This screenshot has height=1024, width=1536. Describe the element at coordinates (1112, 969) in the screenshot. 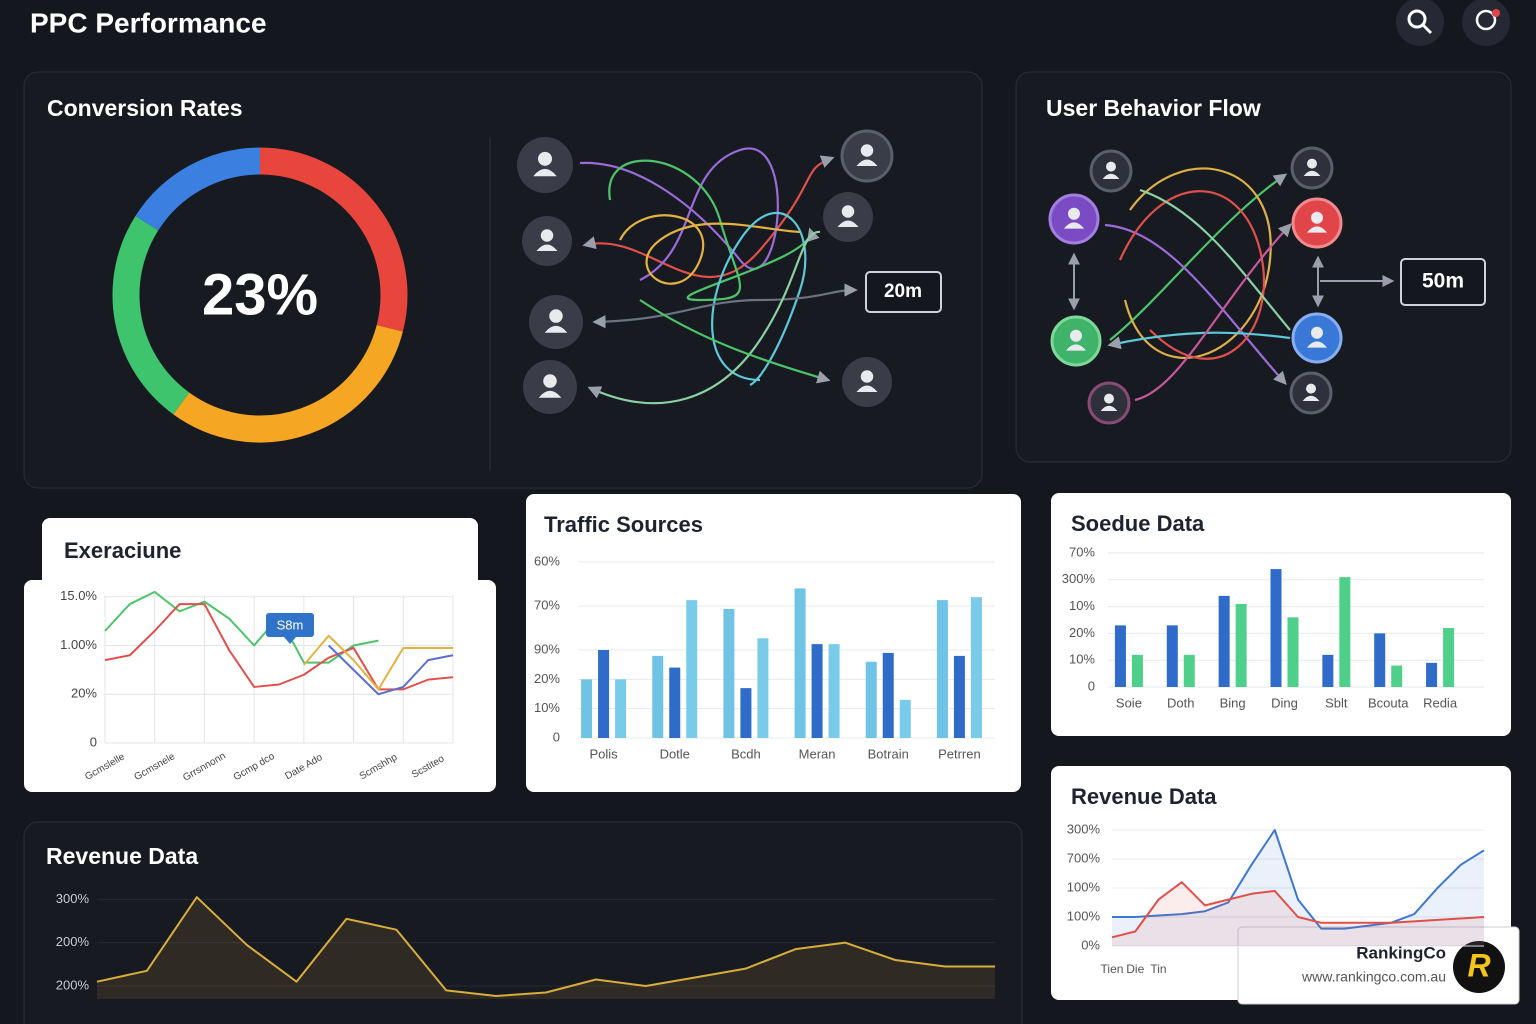

I see `x-tick-label: Tien` at that location.